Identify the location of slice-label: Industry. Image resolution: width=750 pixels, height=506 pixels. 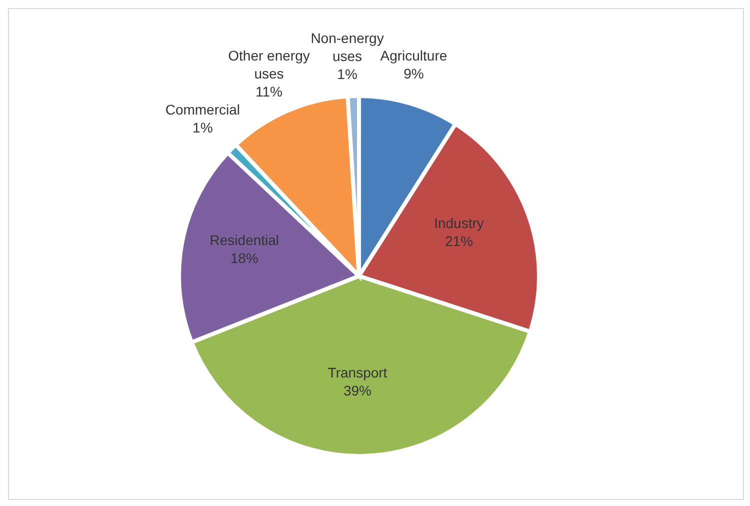
(459, 222).